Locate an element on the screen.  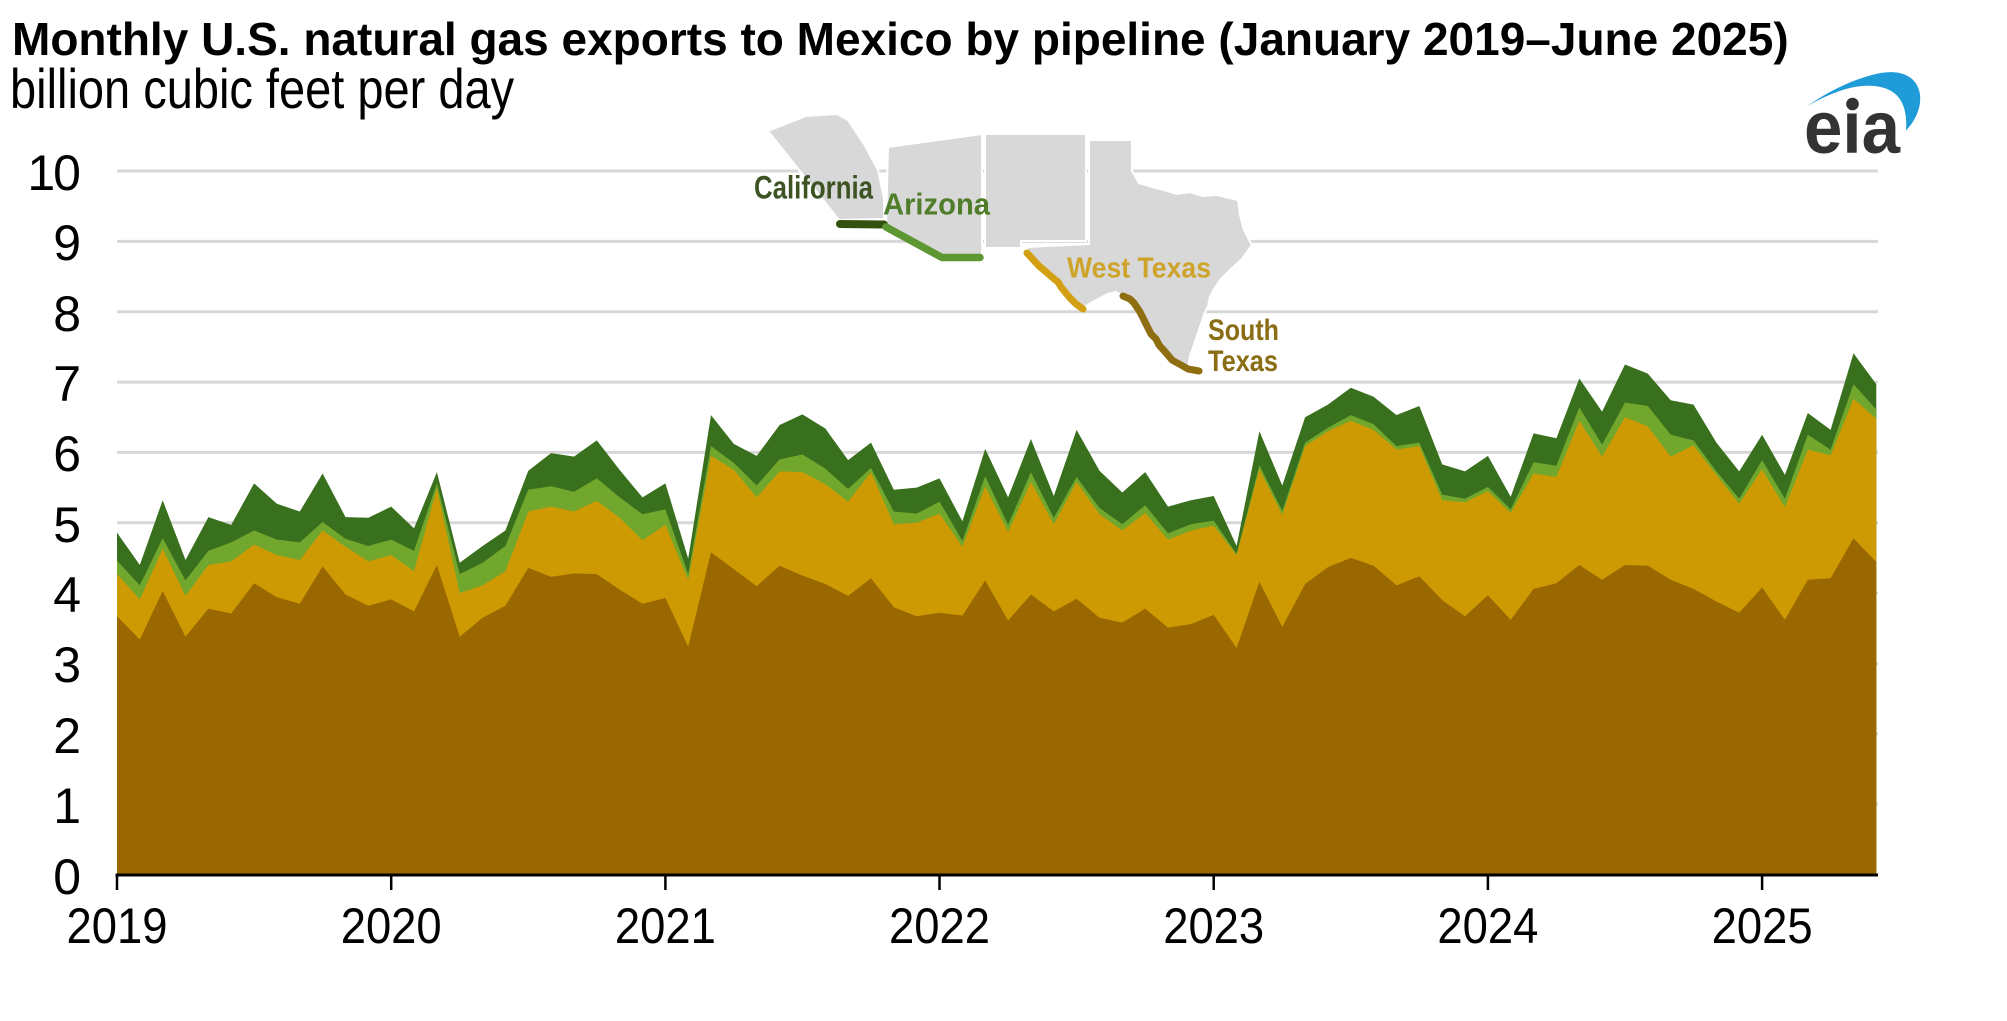
svg-text: 9 is located at coordinates (66, 243).